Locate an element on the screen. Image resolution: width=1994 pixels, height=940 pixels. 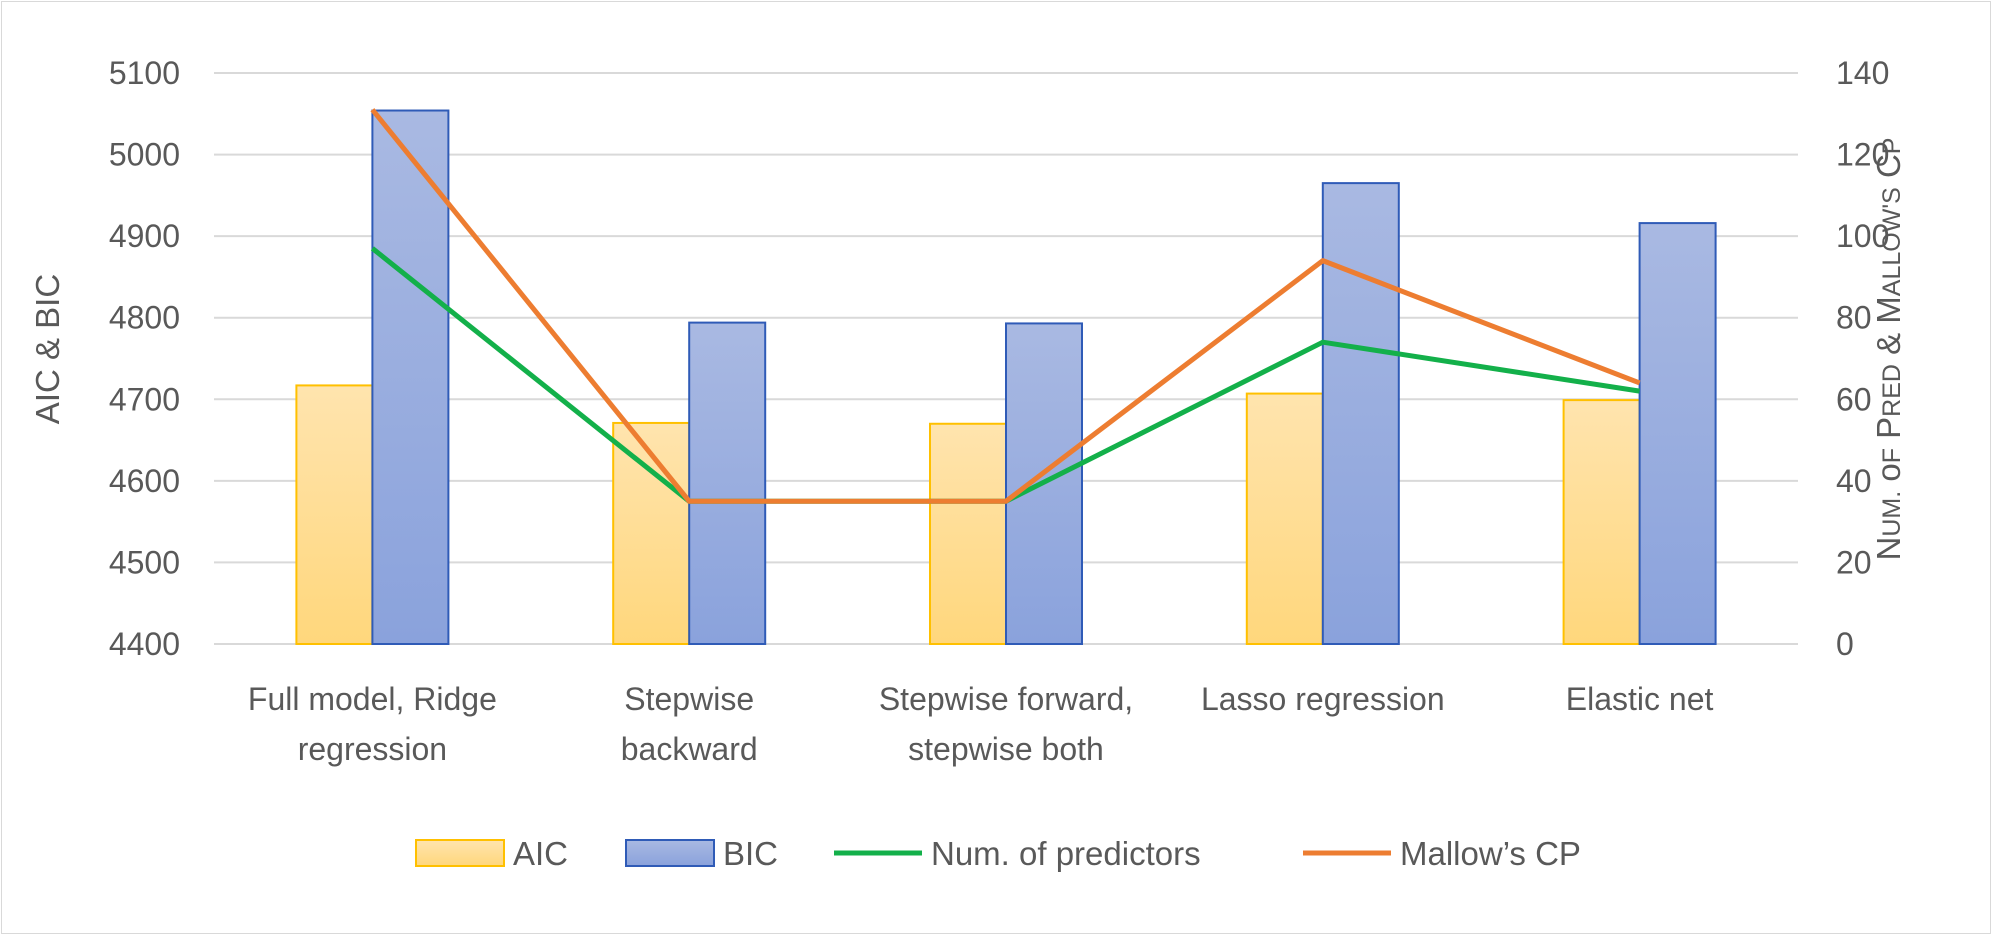
left-tick-label: 4800 is located at coordinates (144, 318).